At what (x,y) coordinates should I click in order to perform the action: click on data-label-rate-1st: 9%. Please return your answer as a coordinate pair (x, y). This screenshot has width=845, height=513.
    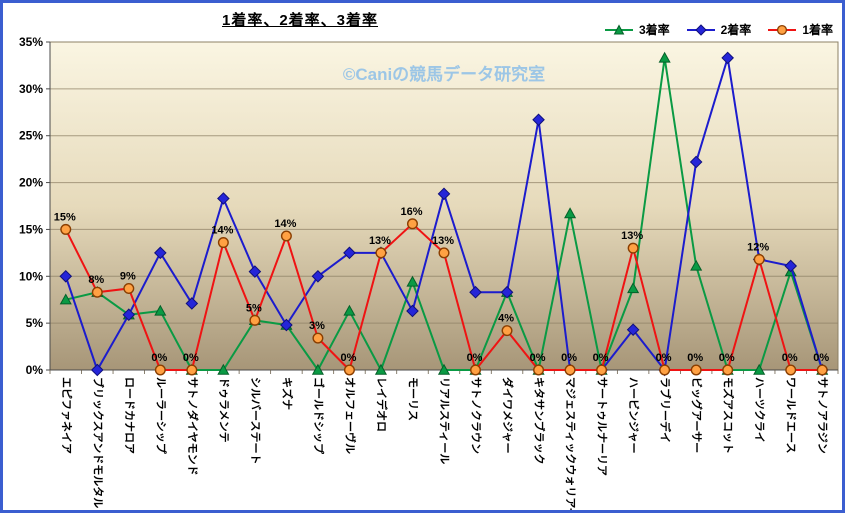
    Looking at the image, I should click on (128, 276).